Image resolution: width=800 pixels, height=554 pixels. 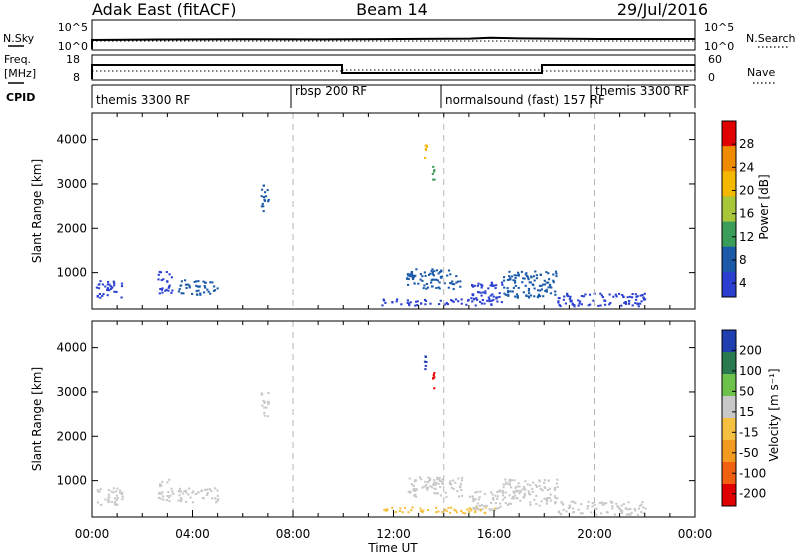 I want to click on freq-right-tick-top: 60, so click(x=715, y=59).